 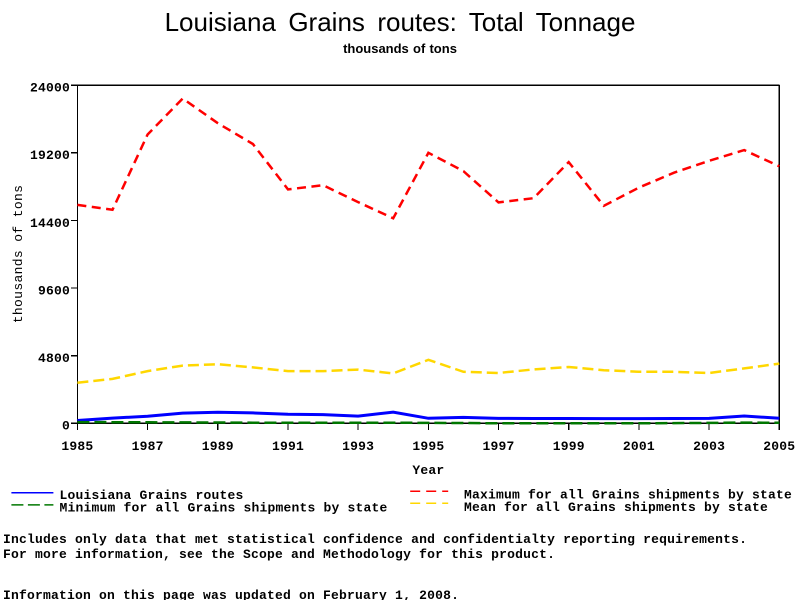 What do you see at coordinates (779, 446) in the screenshot?
I see `svg-text: 2005` at bounding box center [779, 446].